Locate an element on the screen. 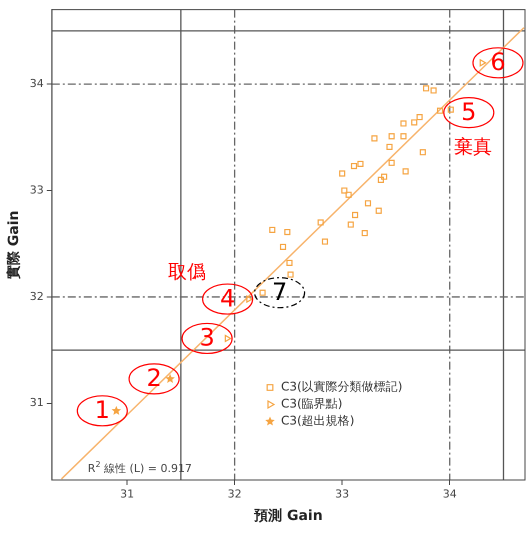 Image resolution: width=531 pixels, height=533 pixels. legend-label: C3(臨界點) is located at coordinates (311, 403).